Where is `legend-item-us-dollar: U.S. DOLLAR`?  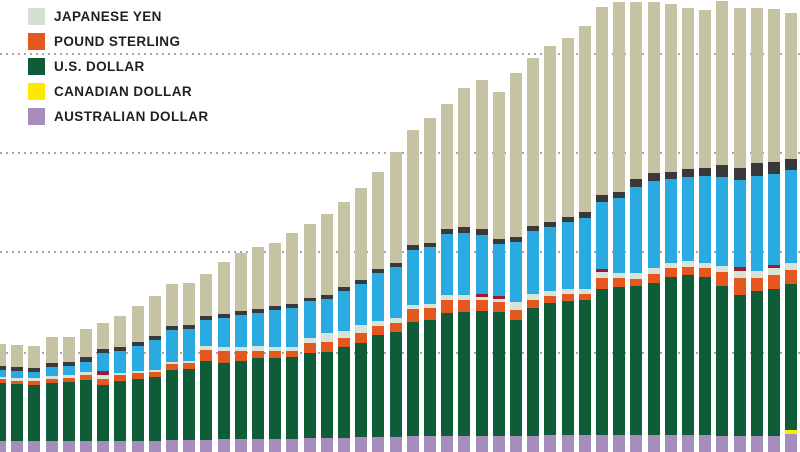
legend-item-us-dollar: U.S. DOLLAR is located at coordinates (86, 66).